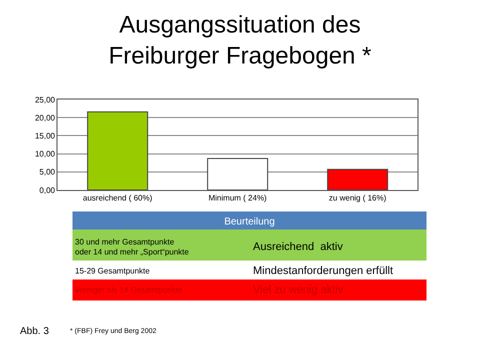  What do you see at coordinates (357, 198) in the screenshot?
I see `x-tick-label: zu wenig ( 16%)` at bounding box center [357, 198].